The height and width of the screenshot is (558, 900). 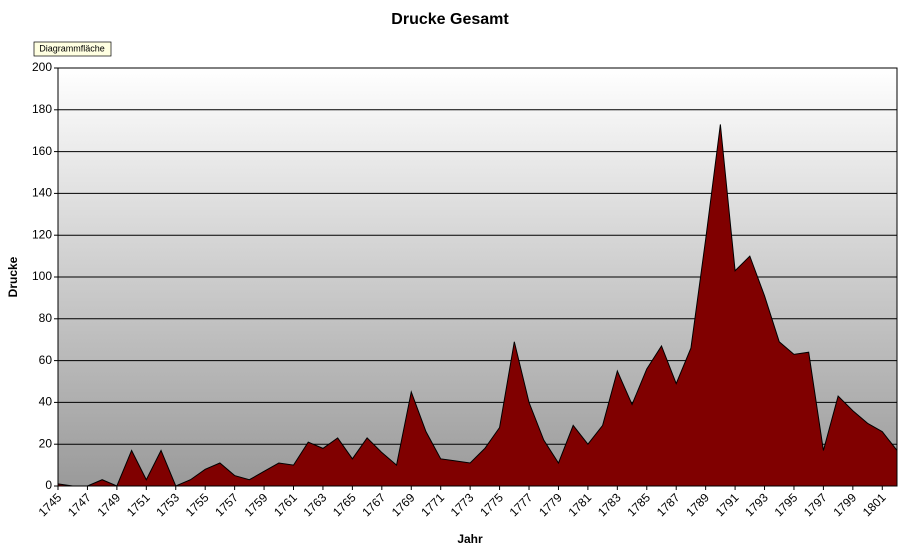 What do you see at coordinates (844, 504) in the screenshot?
I see `x-tick-label: 1799` at bounding box center [844, 504].